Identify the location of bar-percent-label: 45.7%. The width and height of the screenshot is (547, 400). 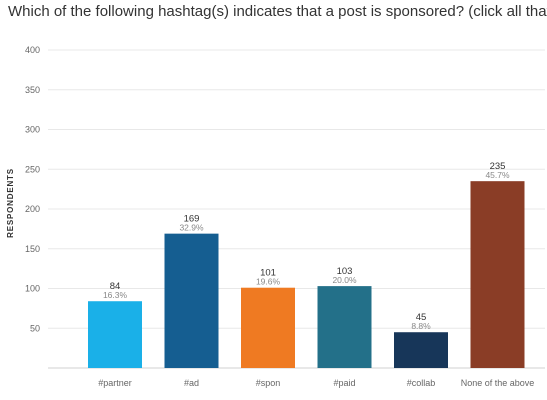
(497, 175).